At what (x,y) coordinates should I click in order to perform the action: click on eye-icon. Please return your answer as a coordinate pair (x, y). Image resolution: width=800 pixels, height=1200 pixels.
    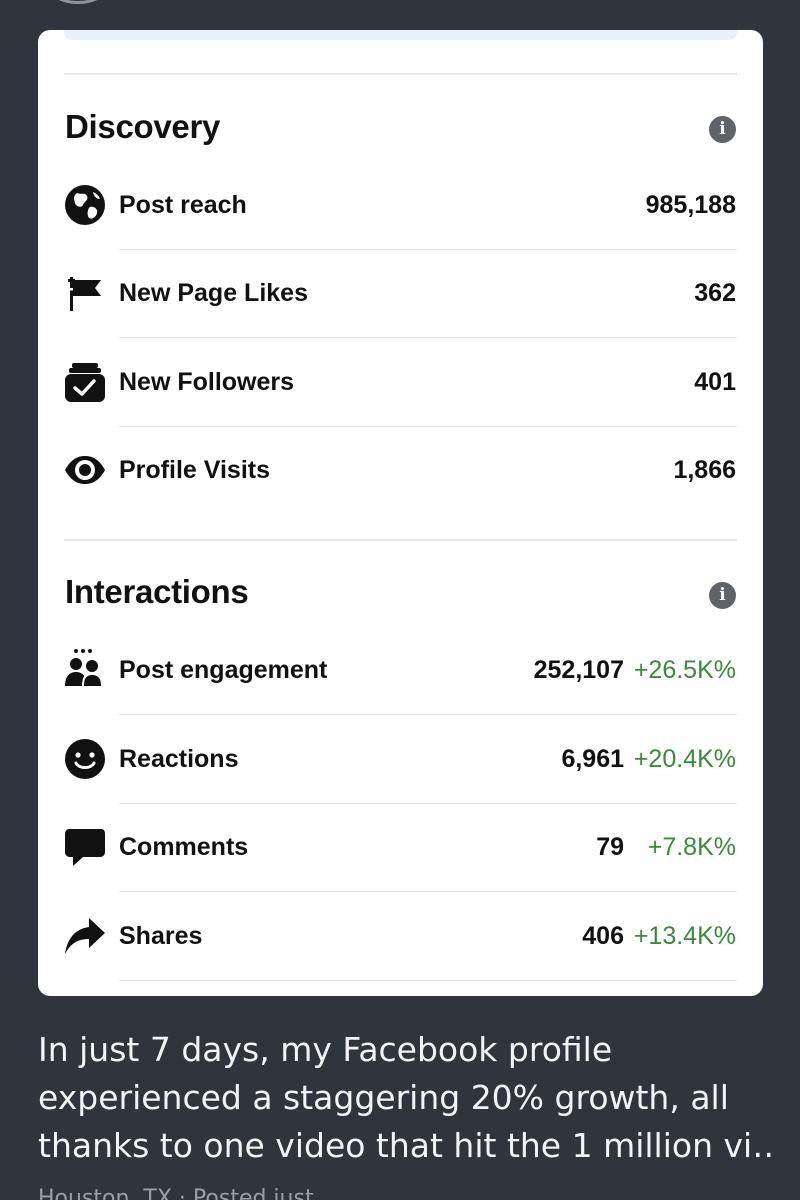
    Looking at the image, I should click on (85, 470).